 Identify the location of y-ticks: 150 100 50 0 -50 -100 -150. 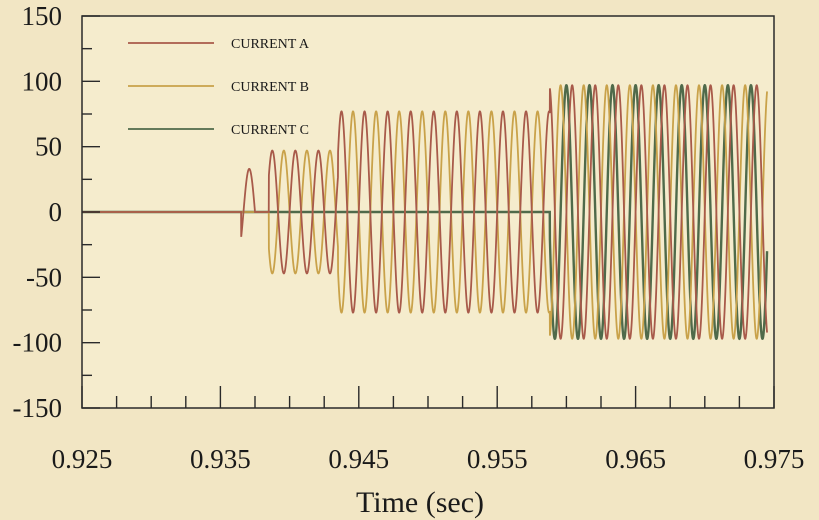
(56, 212).